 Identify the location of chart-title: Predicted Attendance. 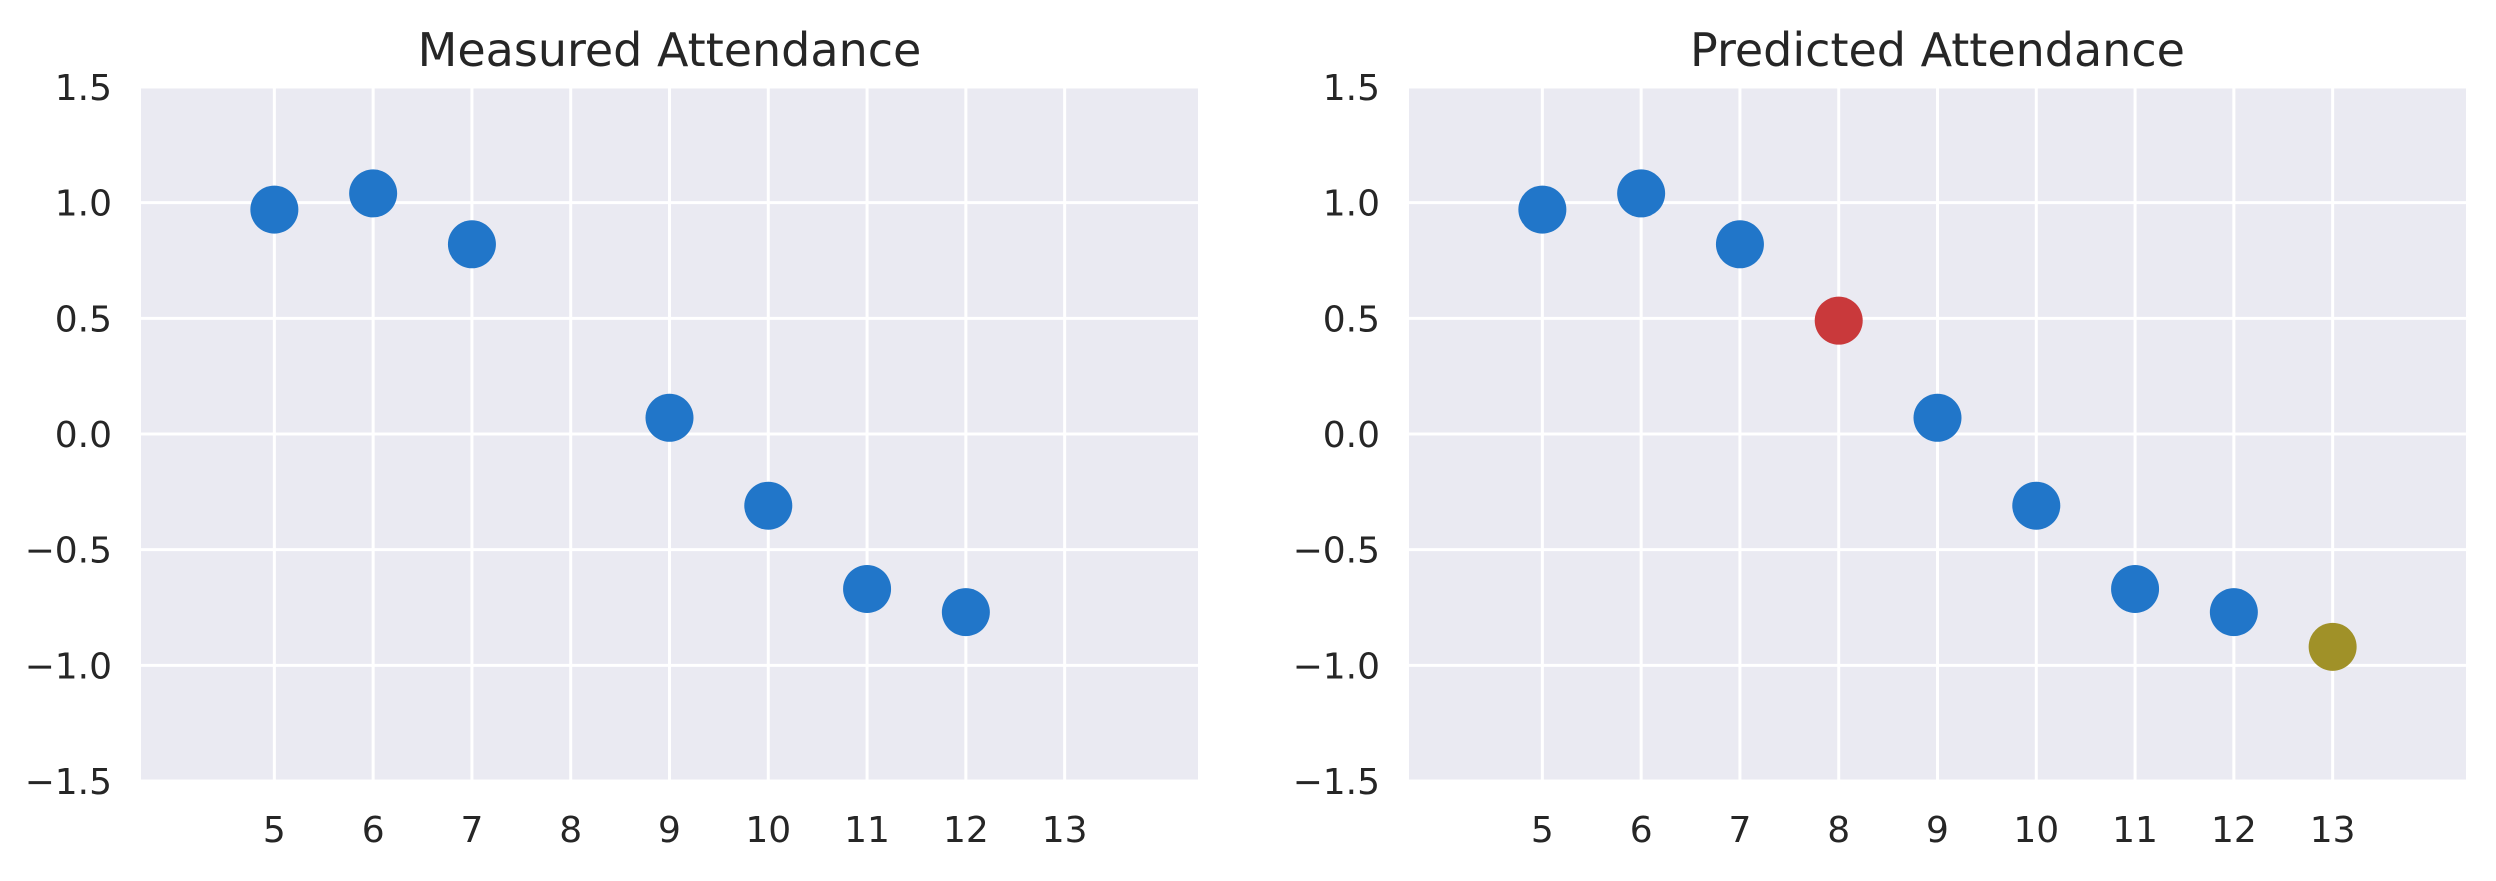
(1937, 50).